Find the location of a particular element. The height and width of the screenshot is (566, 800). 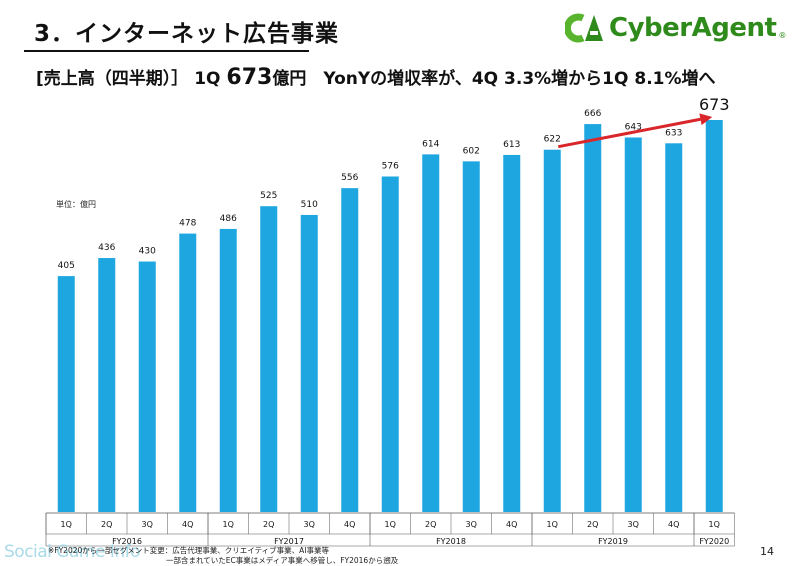

value-label: 430 is located at coordinates (147, 252).